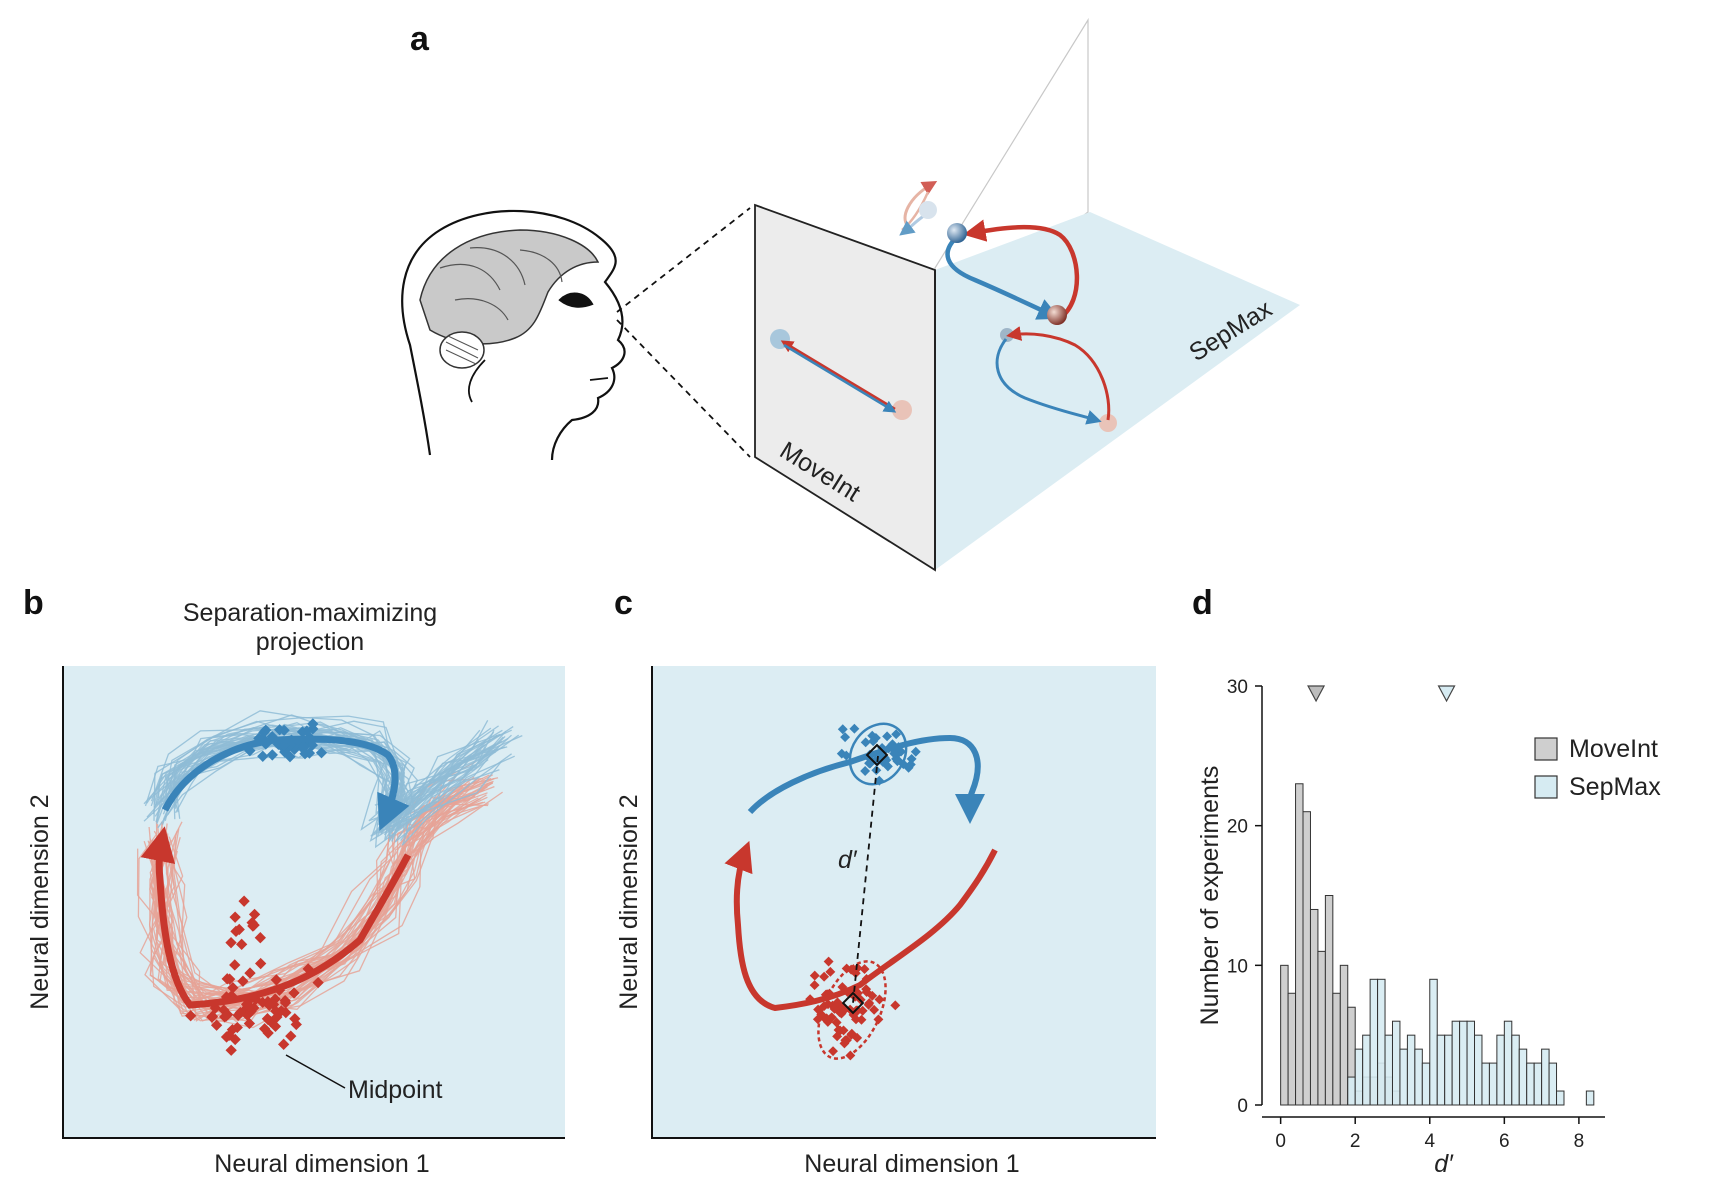 The width and height of the screenshot is (1710, 1182). I want to click on dprime-distance-line, so click(865, 879).